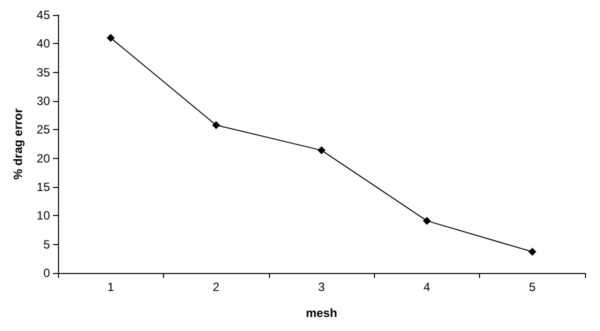 This screenshot has width=600, height=331. Describe the element at coordinates (216, 287) in the screenshot. I see `x-tick-label: 2` at that location.